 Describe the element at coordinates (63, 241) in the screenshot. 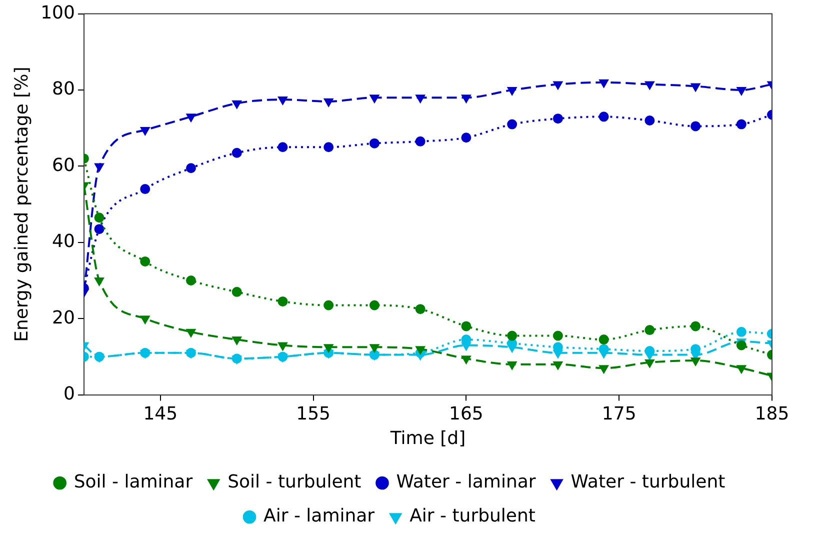

I see `y-tick-label: 40` at that location.